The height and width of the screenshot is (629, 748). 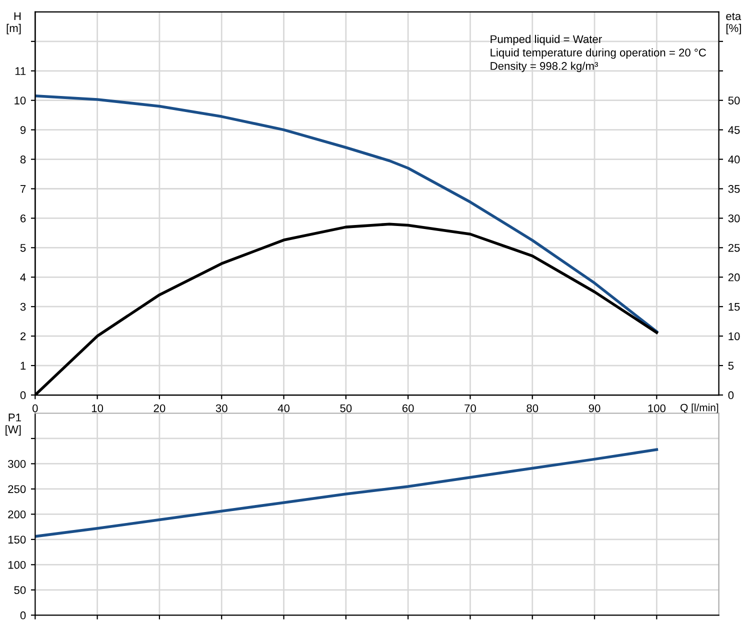 What do you see at coordinates (23, 218) in the screenshot?
I see `y-tick-label: 6` at bounding box center [23, 218].